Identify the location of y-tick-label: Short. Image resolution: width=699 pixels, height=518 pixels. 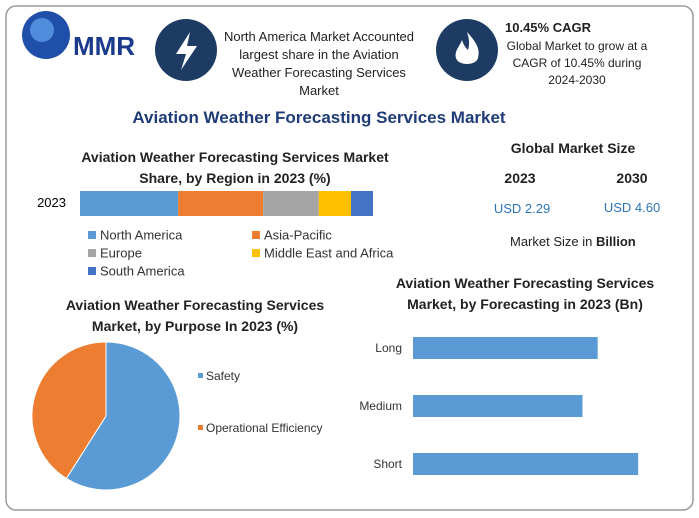
(387, 464).